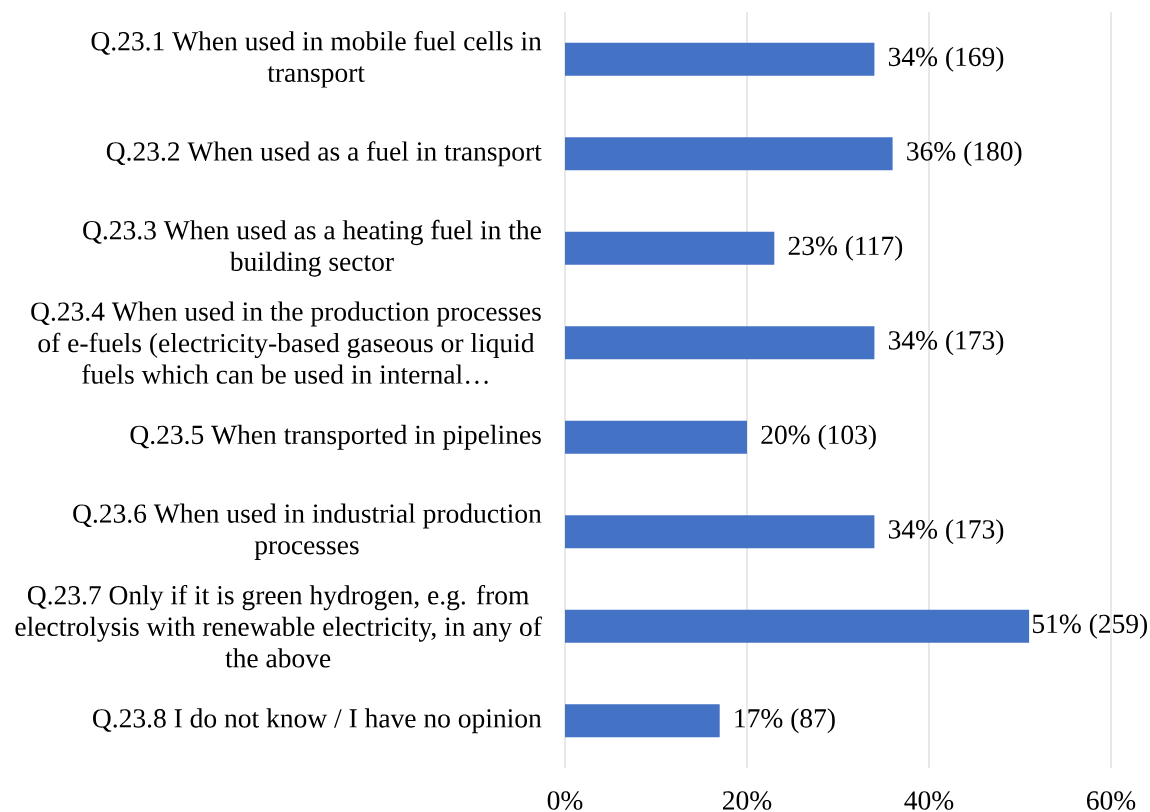 Image resolution: width=1150 pixels, height=812 pixels. What do you see at coordinates (317, 721) in the screenshot?
I see `y-tick-label: Q.23.8 I do not know / I have no opinion` at bounding box center [317, 721].